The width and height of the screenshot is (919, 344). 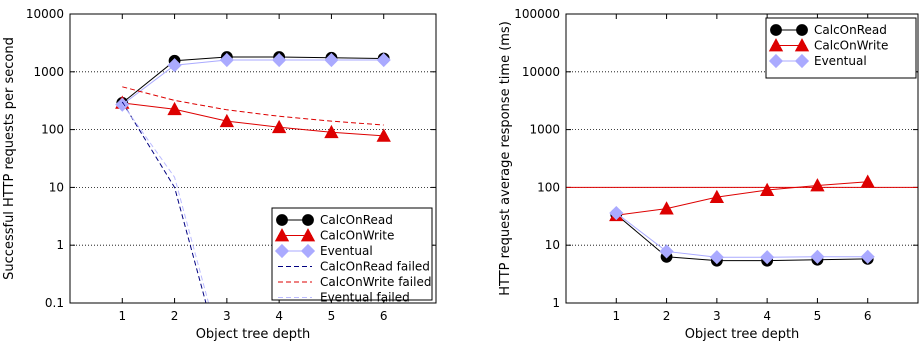 I want to click on plot-area, so click(x=742, y=220).